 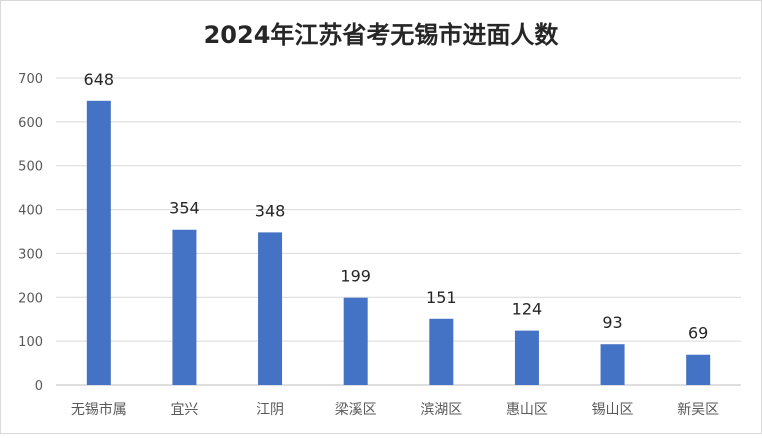 I want to click on data-label: 199, so click(x=355, y=276).